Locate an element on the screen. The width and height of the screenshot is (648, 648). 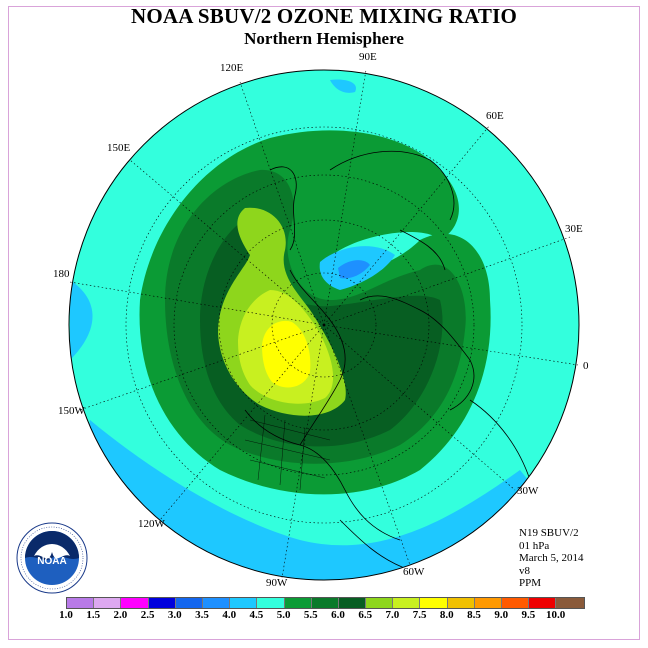
logo-text: NOAA is located at coordinates (51, 561).